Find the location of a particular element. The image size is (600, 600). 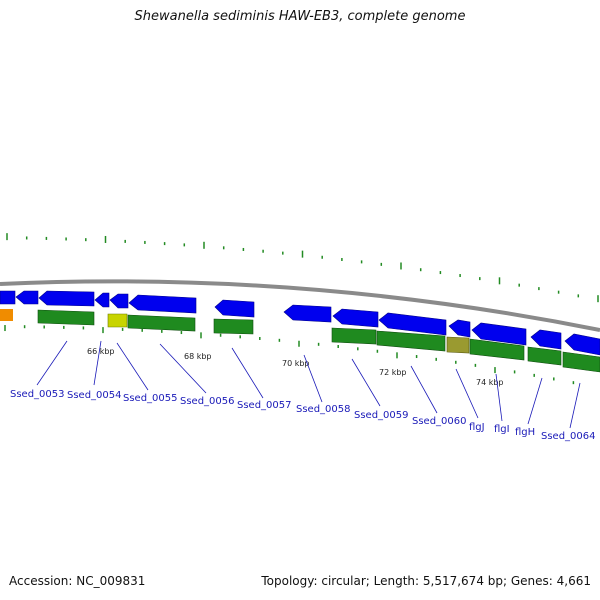

gene-label-ssed-0060: Ssed_0060 is located at coordinates (439, 421).